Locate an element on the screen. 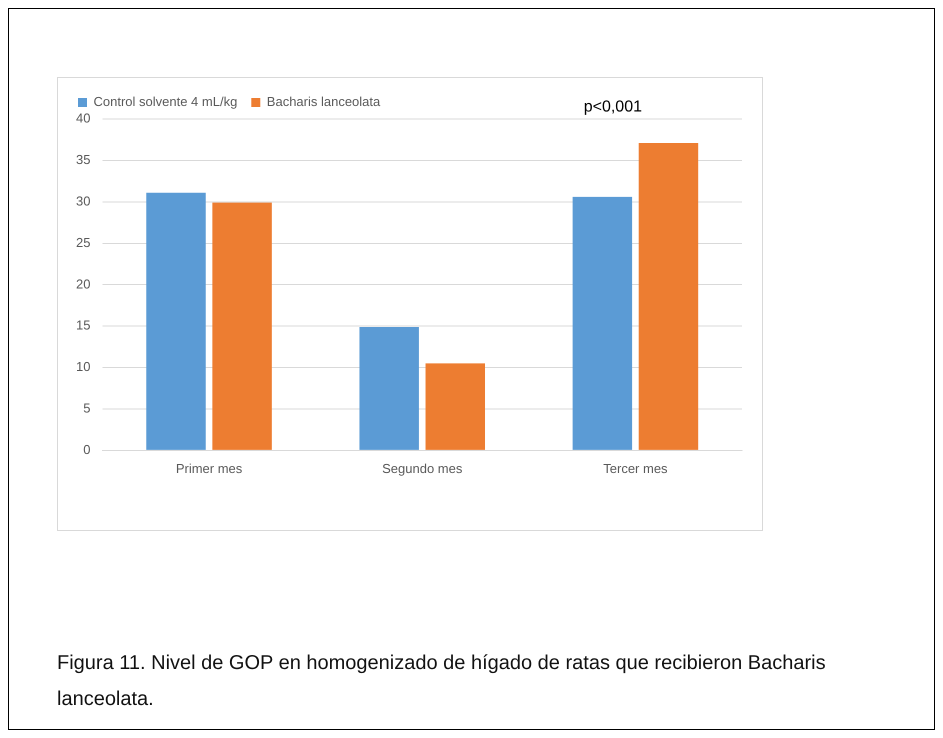 The width and height of the screenshot is (943, 738). text: Figura 11. Nivel de GOP en homogenizado de hígado de ratas que recibieron Bacharis lanceolata. is located at coordinates (442, 681).